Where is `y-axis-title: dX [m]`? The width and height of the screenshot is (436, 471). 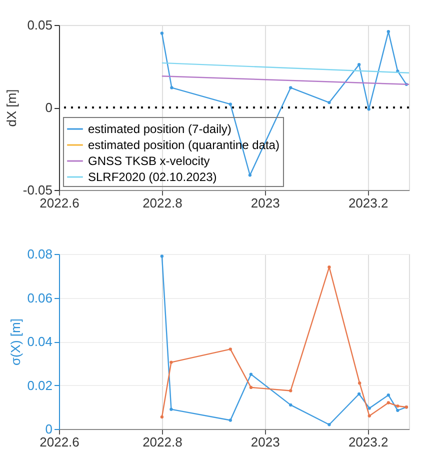 y-axis-title: dX [m] is located at coordinates (11, 108).